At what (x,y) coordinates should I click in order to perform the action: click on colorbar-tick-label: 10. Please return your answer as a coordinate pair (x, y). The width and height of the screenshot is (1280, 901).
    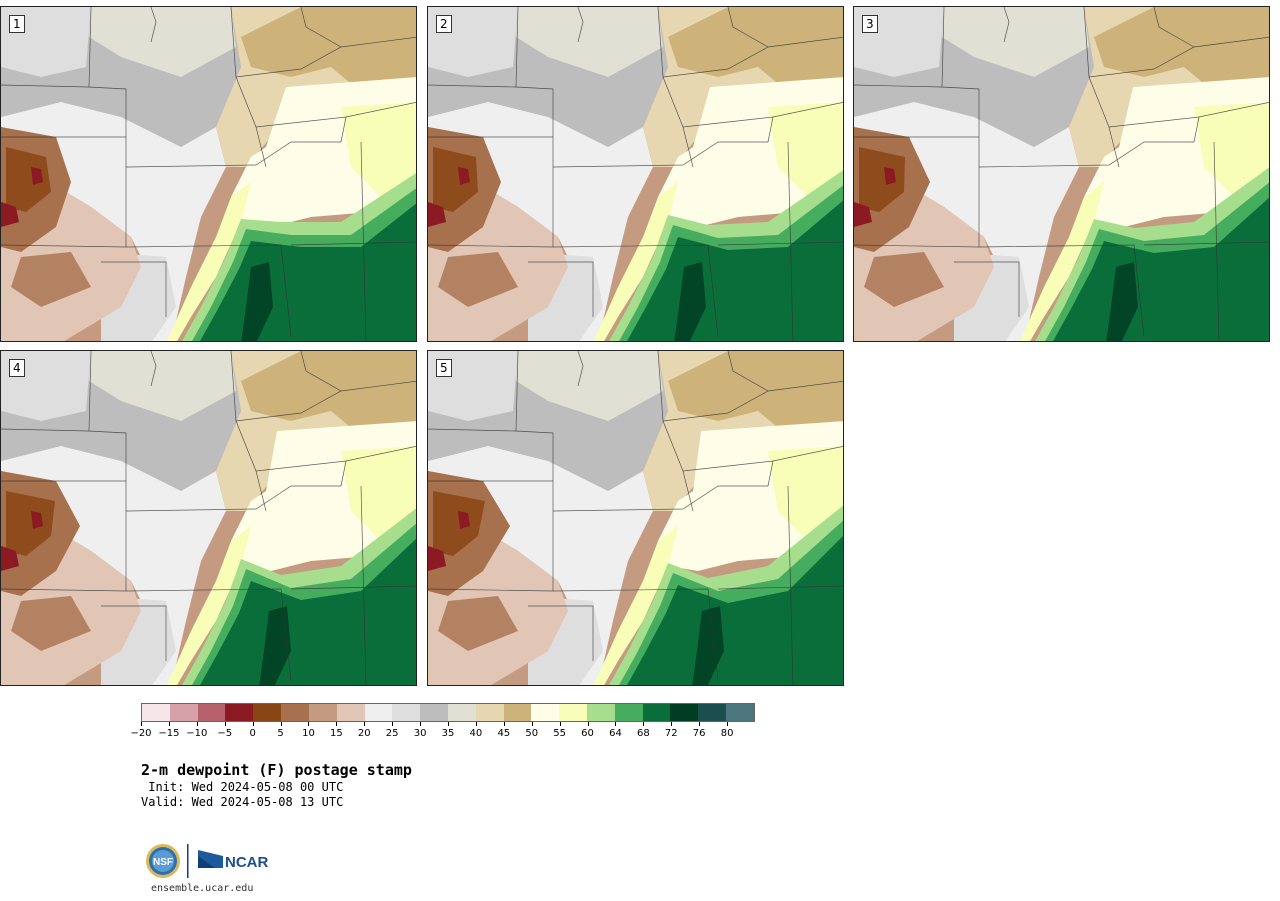
    Looking at the image, I should click on (308, 733).